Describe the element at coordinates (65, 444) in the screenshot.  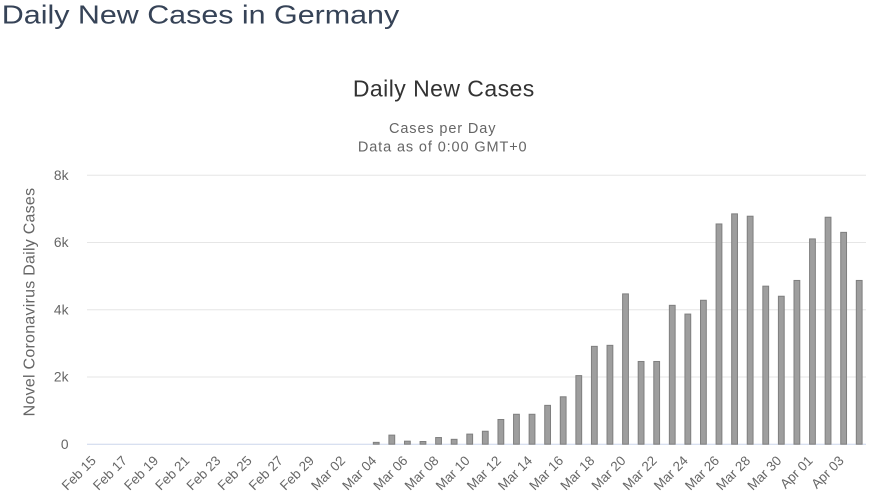
I see `svg-text: 0` at that location.